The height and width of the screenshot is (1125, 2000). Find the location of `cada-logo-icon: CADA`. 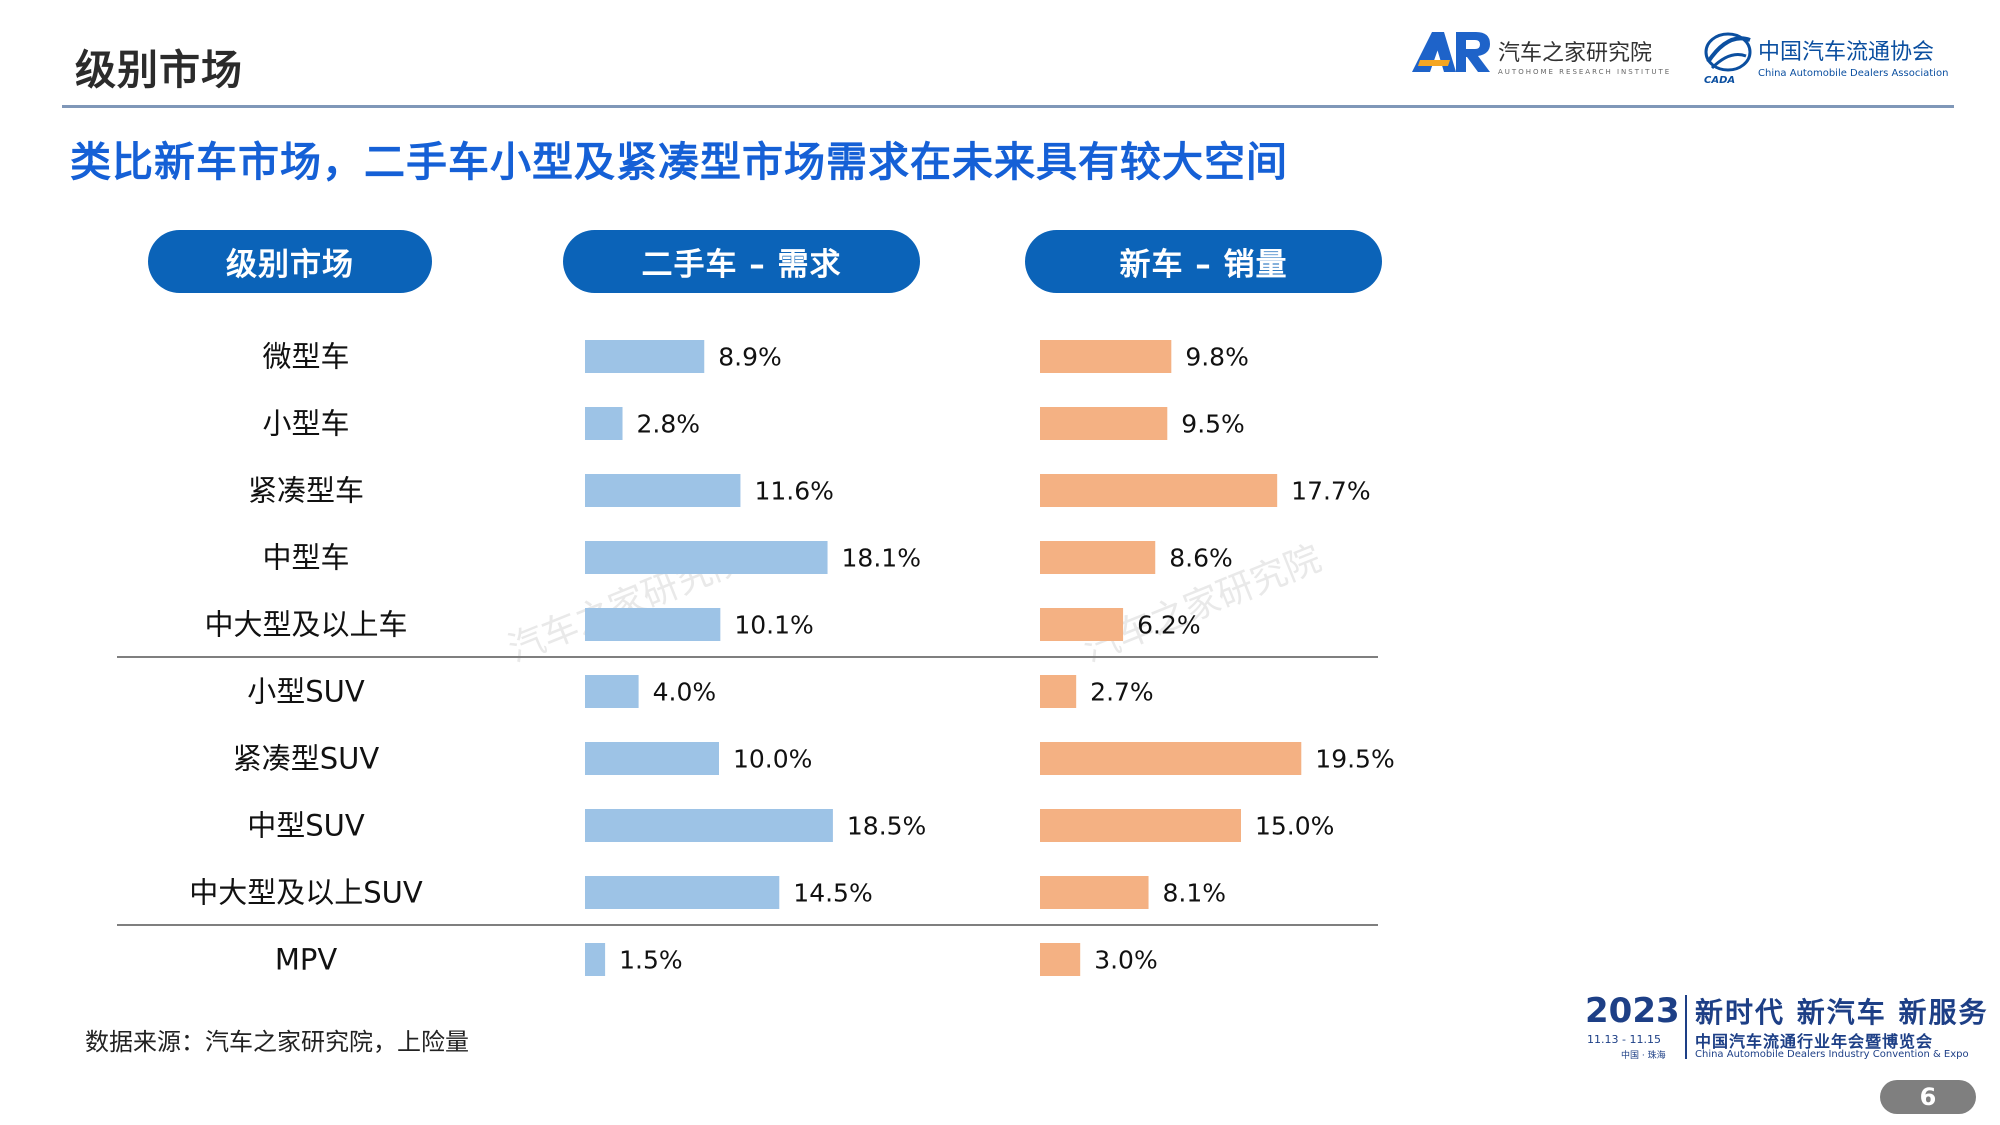

cada-logo-icon: CADA is located at coordinates (1728, 59).